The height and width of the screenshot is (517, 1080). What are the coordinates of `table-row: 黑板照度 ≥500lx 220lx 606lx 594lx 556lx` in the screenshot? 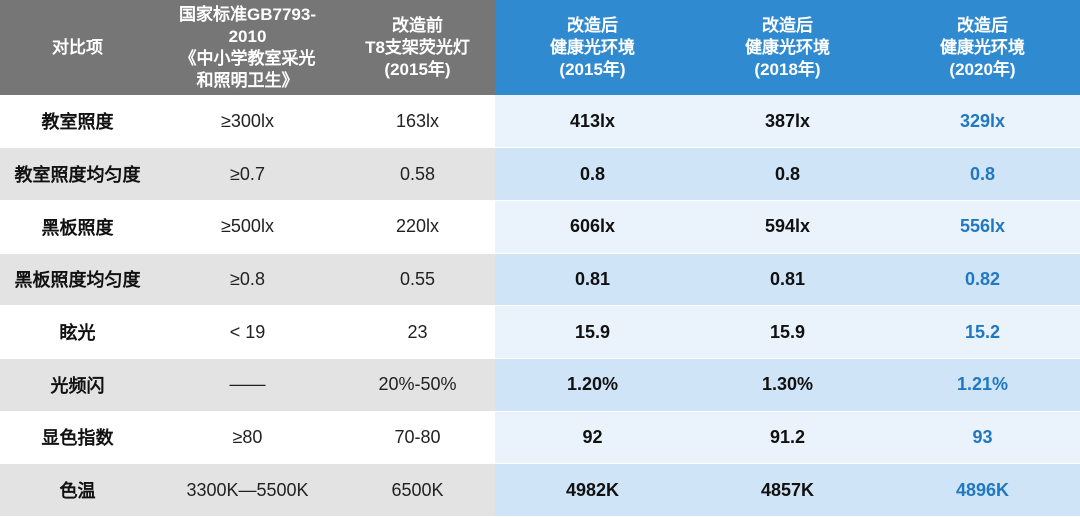 It's located at (540, 227).